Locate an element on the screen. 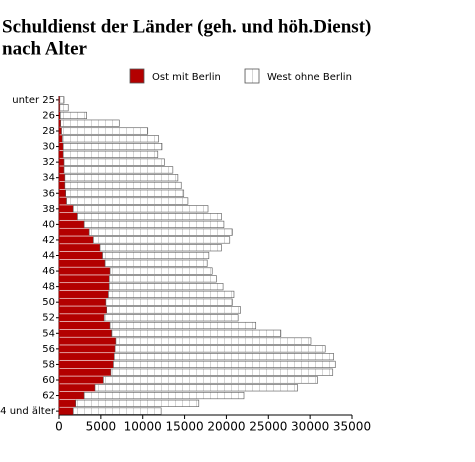  y-tick-label: 58 is located at coordinates (48, 364).